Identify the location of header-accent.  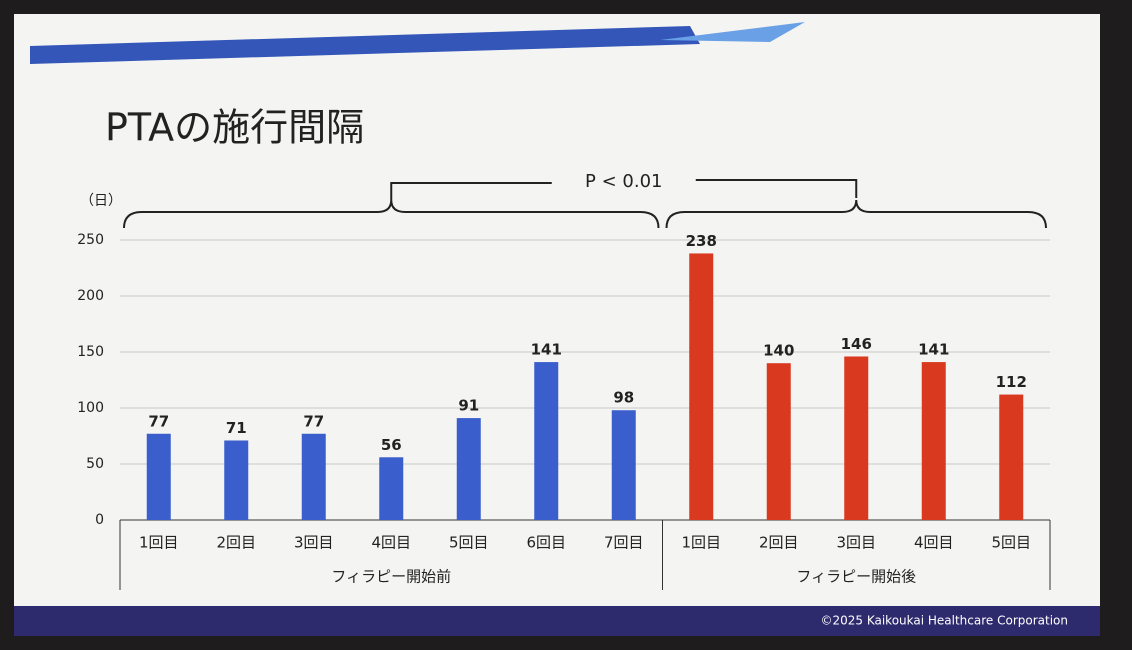
(732, 32).